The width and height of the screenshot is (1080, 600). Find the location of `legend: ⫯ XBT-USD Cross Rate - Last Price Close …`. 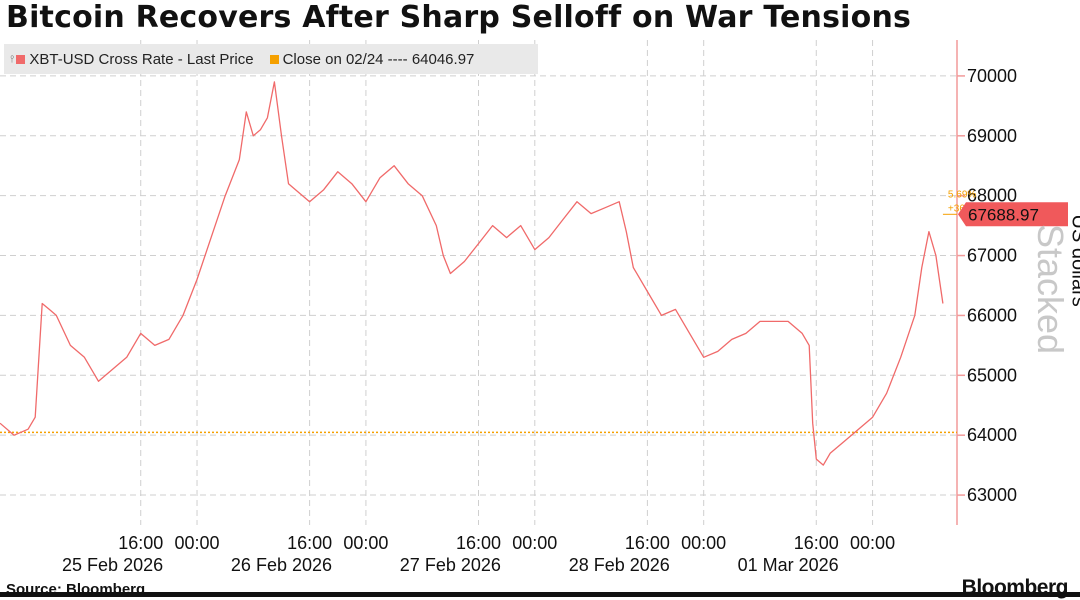

legend: ⫯ XBT-USD Cross Rate - Last Price Close … is located at coordinates (271, 59).